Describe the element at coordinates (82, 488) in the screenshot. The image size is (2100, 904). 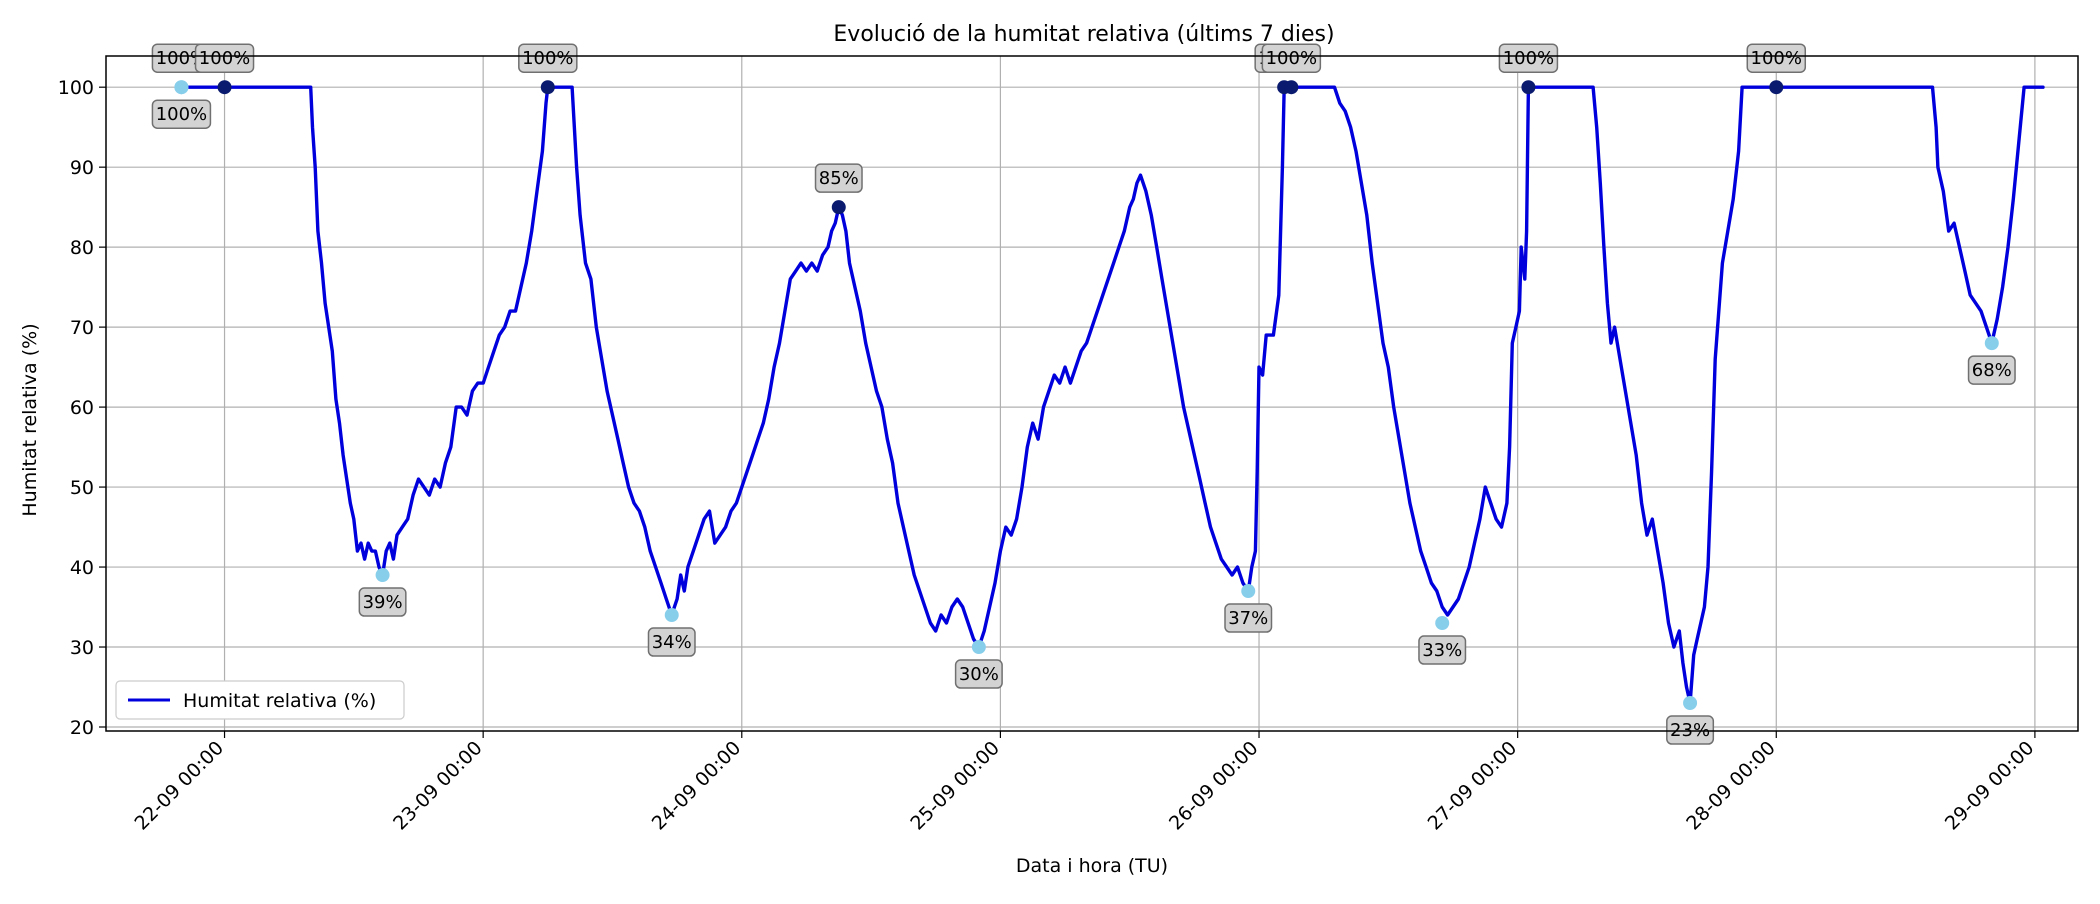
I see `y-tick-label: 50` at that location.